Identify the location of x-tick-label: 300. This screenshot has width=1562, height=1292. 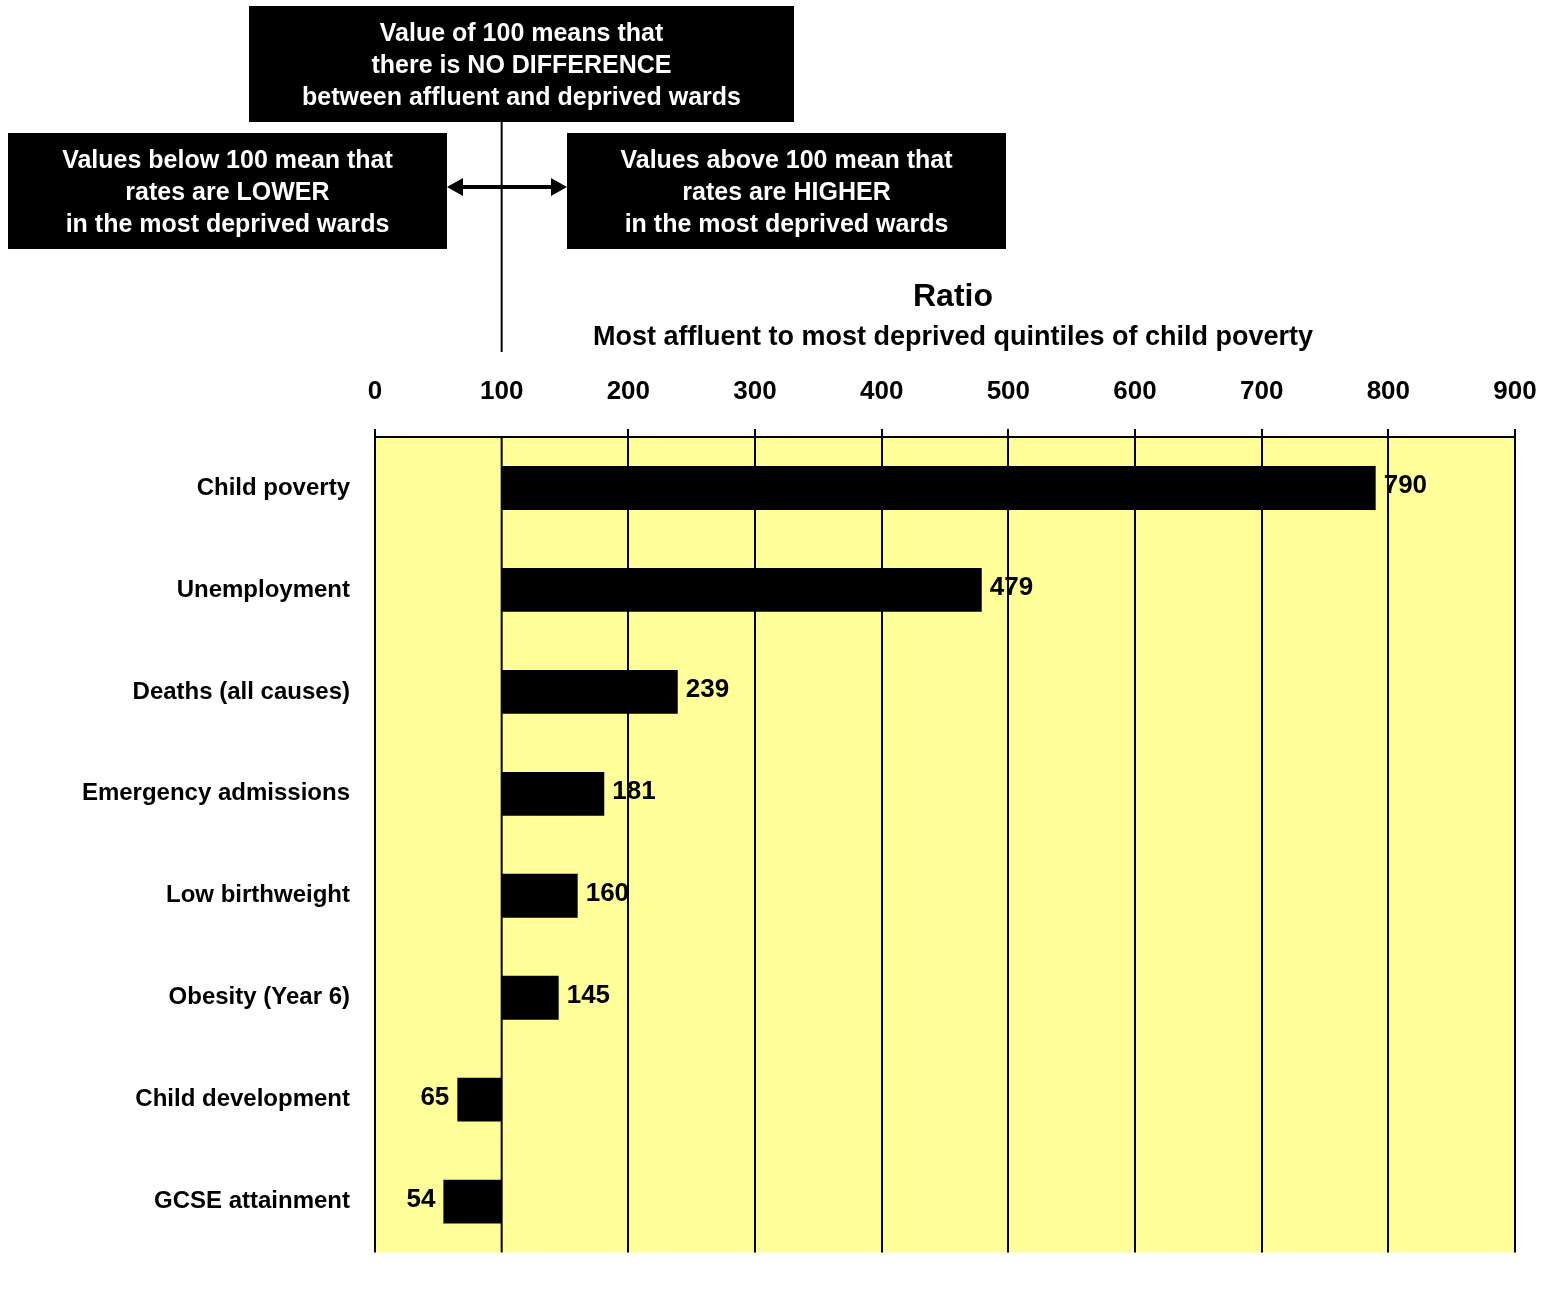
(755, 389).